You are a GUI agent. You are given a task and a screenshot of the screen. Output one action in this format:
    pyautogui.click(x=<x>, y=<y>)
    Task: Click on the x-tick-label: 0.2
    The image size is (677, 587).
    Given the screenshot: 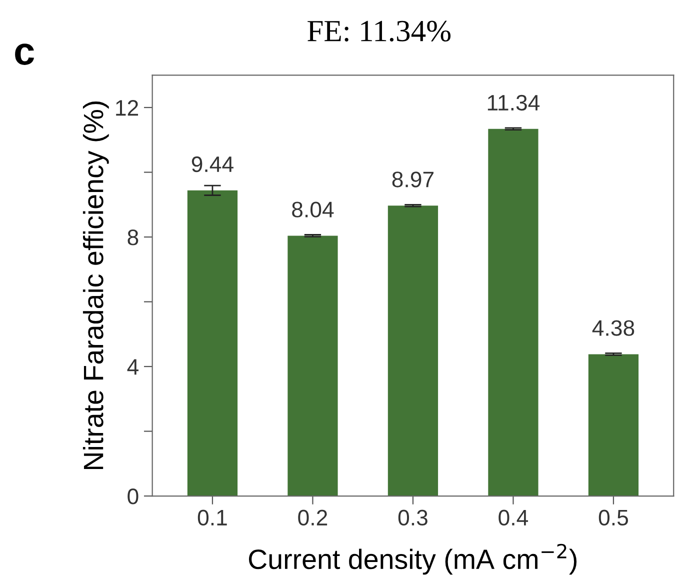 What is the action you would take?
    pyautogui.click(x=313, y=518)
    